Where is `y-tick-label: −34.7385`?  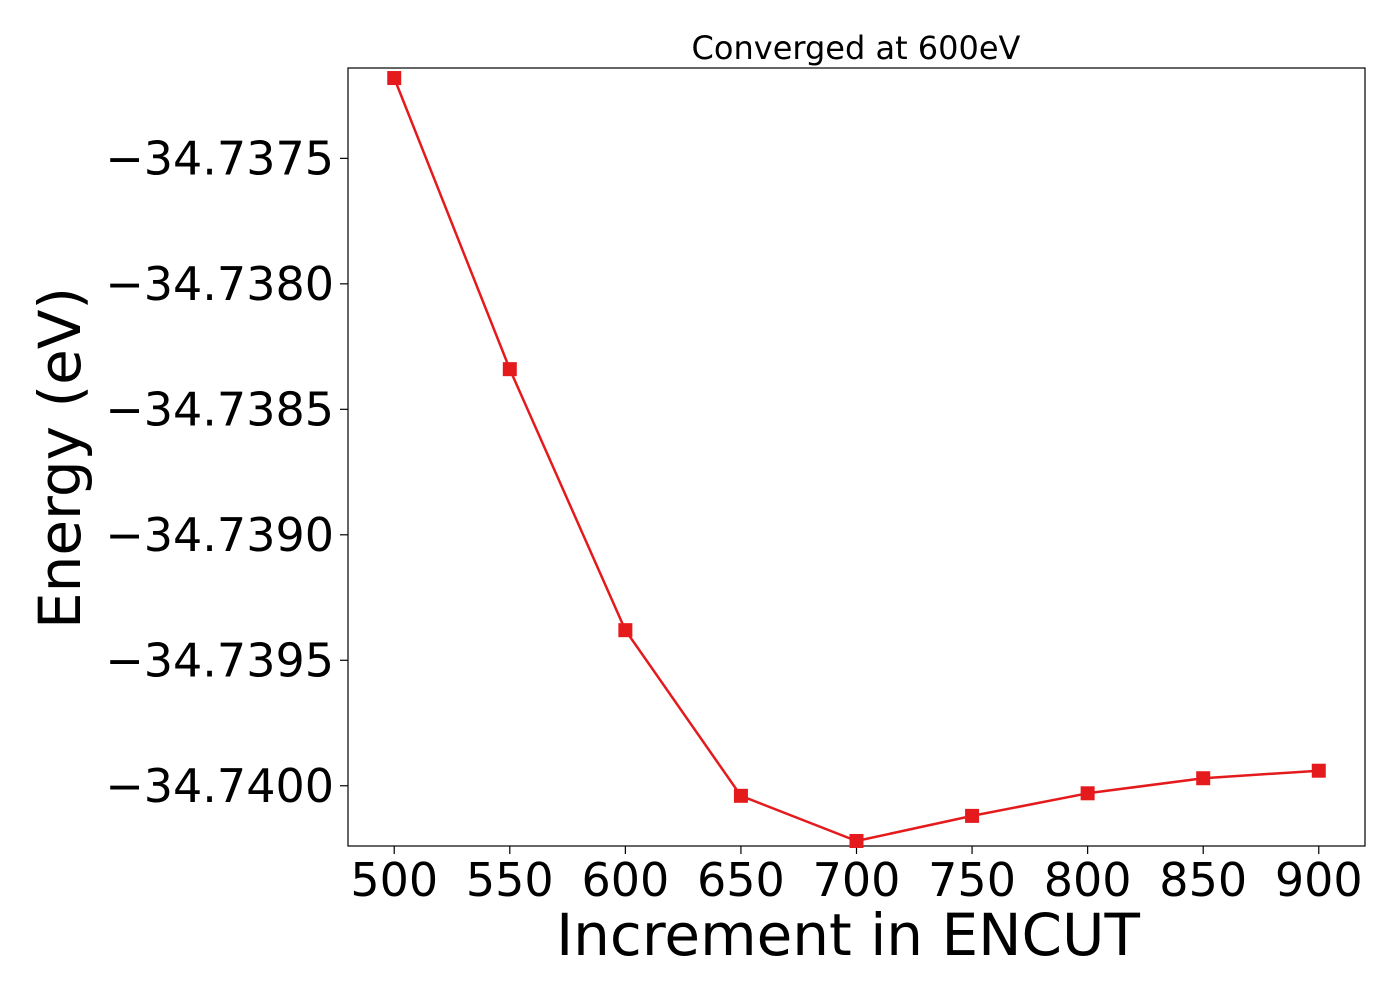 y-tick-label: −34.7385 is located at coordinates (219, 409).